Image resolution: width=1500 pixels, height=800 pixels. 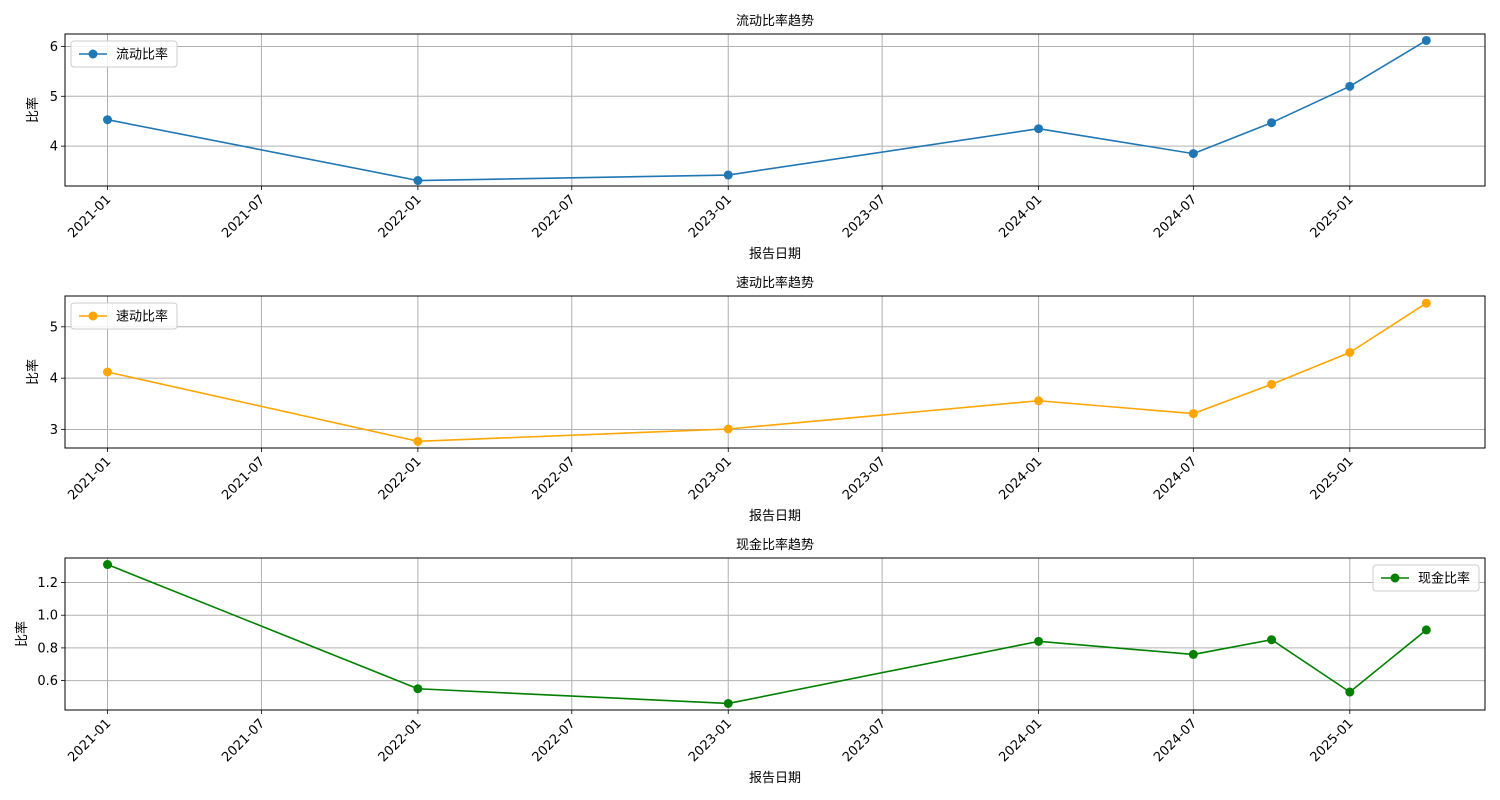 What do you see at coordinates (54, 430) in the screenshot?
I see `y-tick-label: 3` at bounding box center [54, 430].